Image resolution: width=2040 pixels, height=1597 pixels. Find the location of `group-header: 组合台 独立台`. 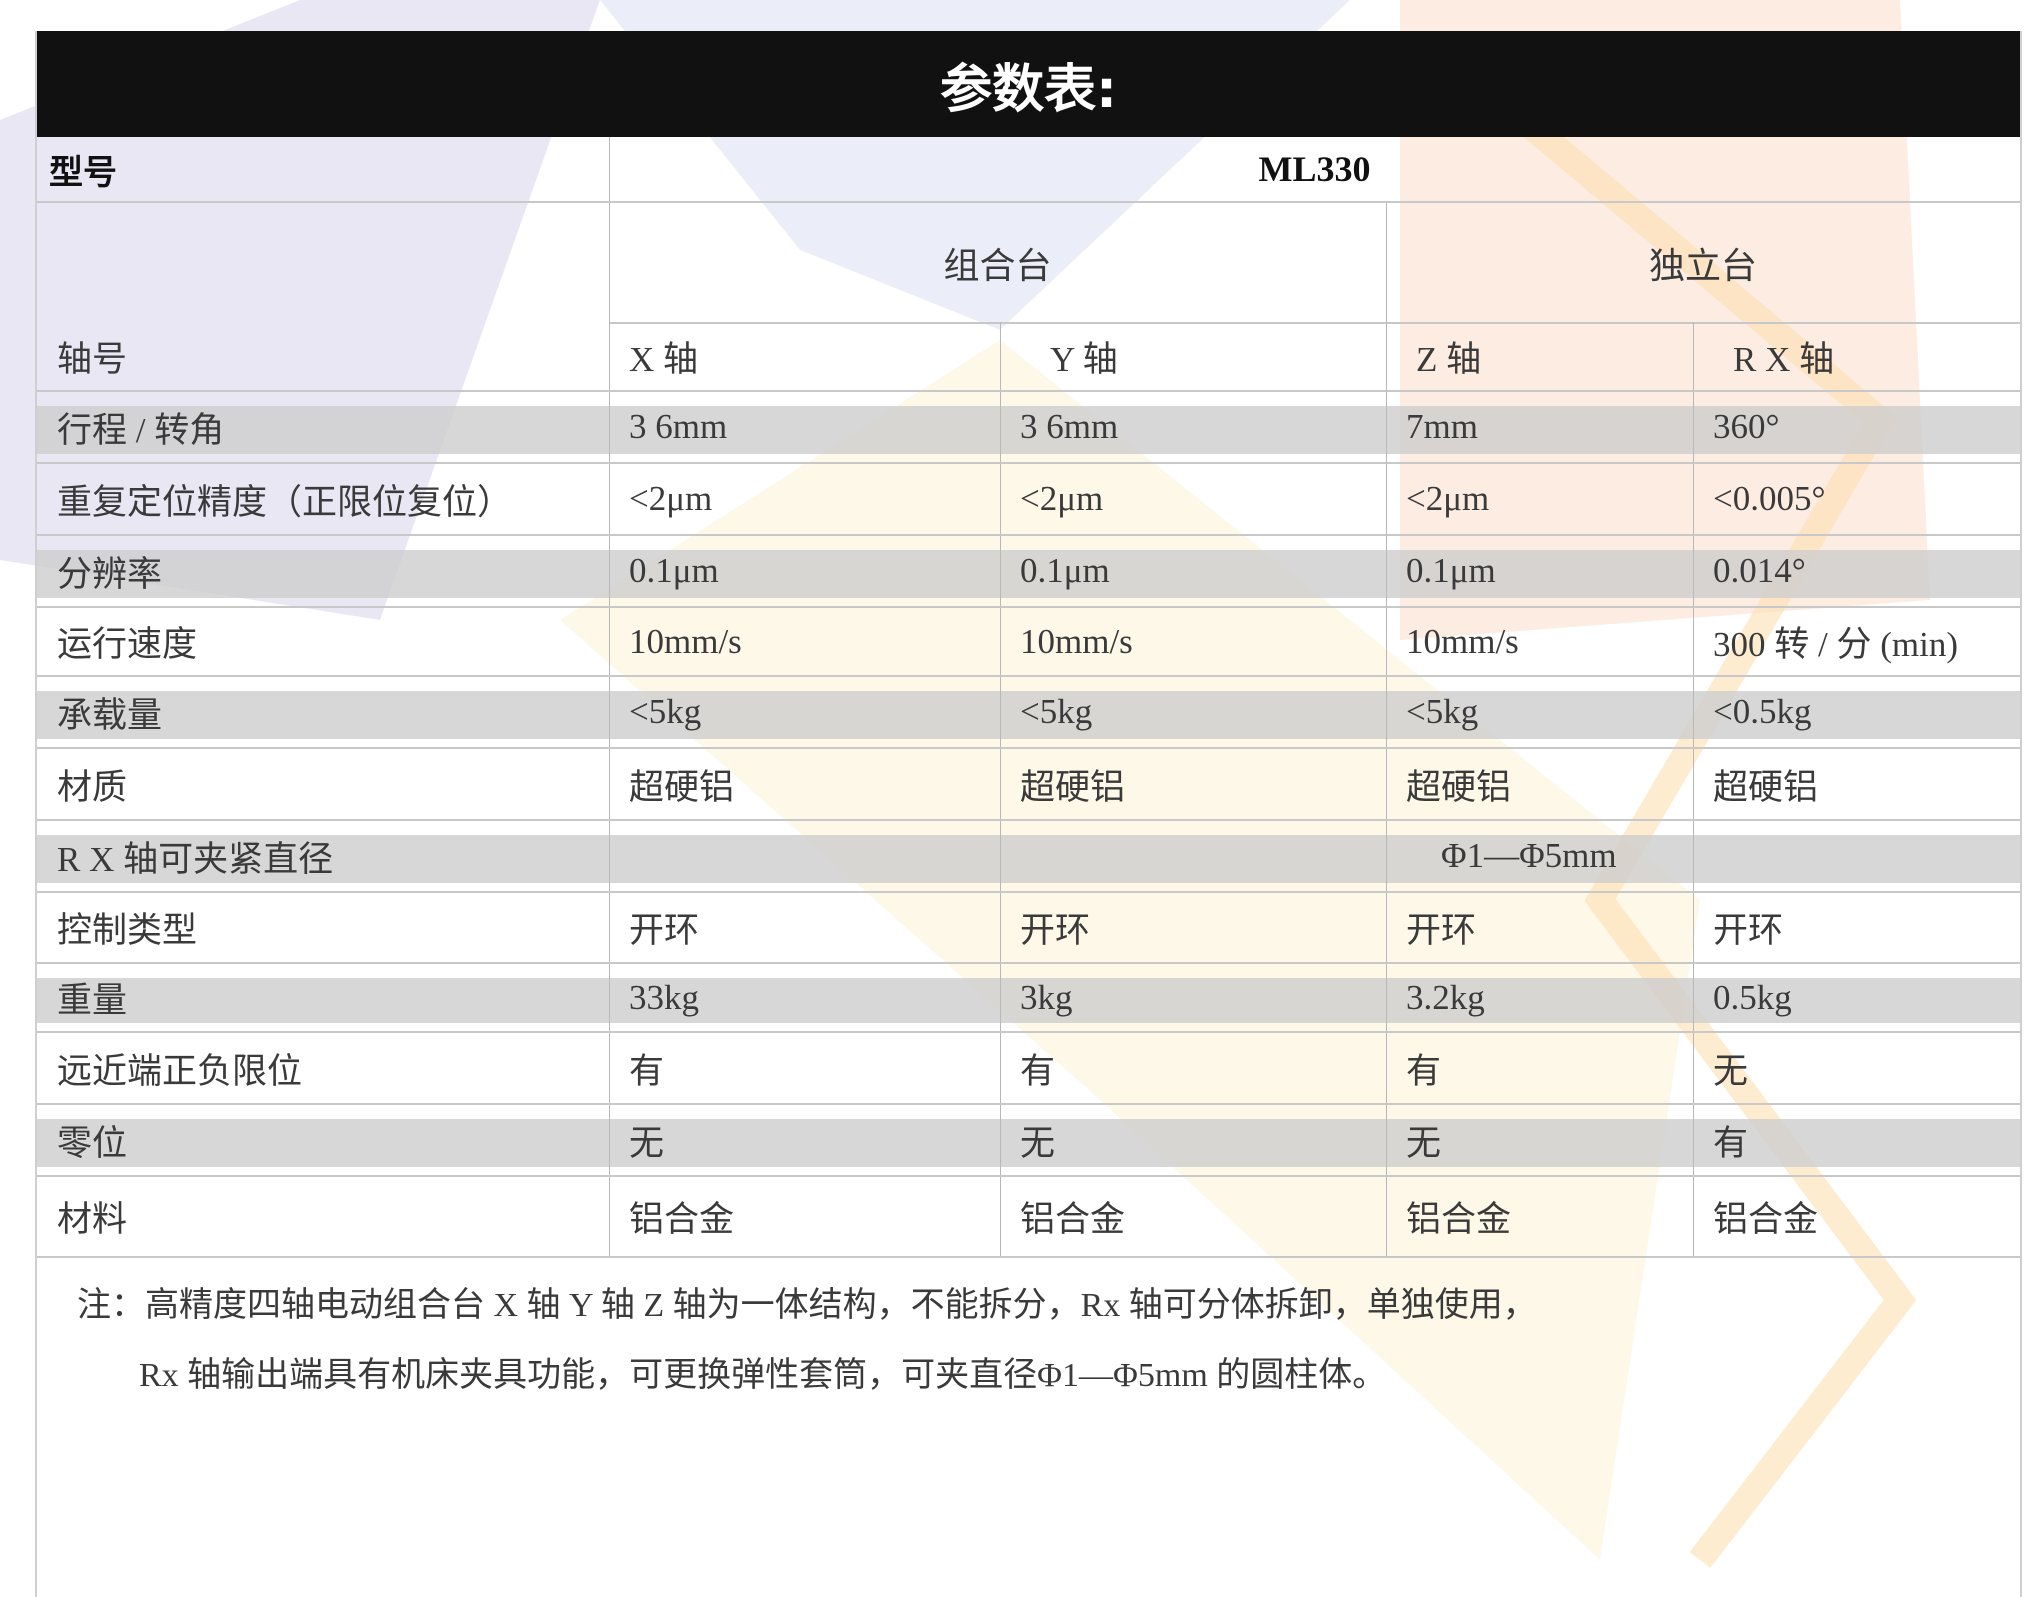

group-header: 组合台 独立台 is located at coordinates (1028, 297).